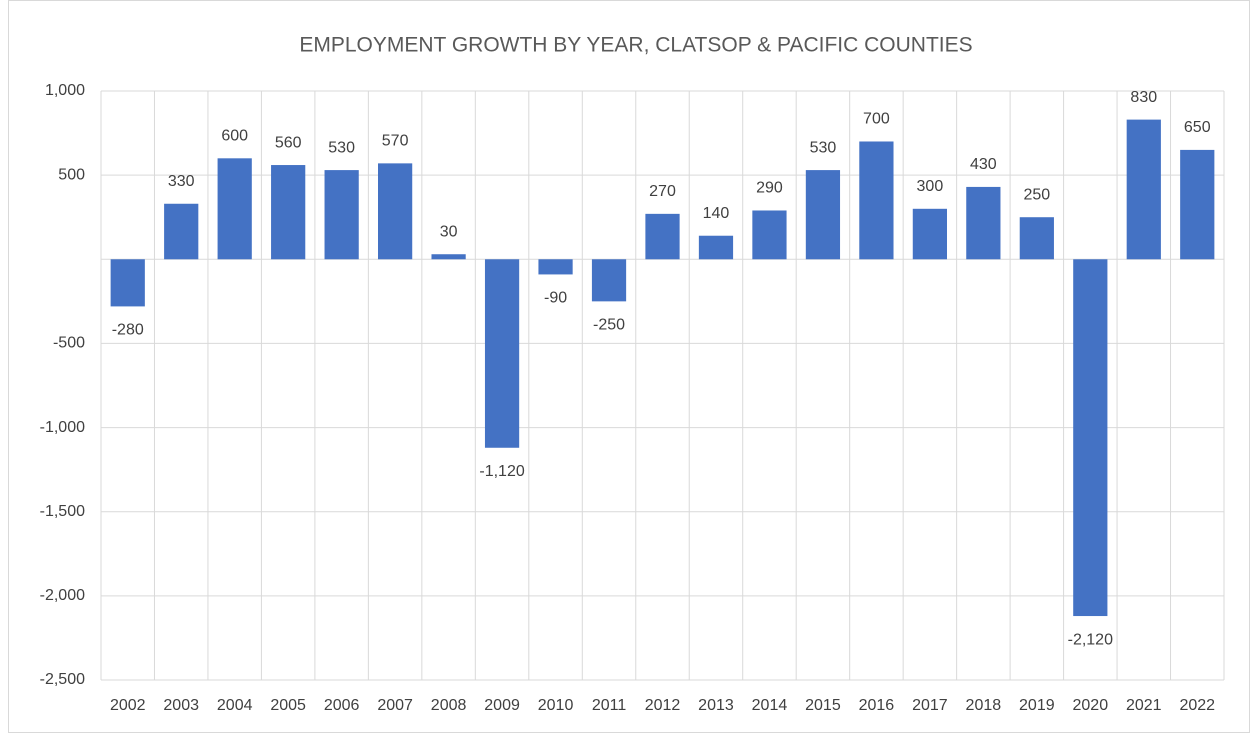  I want to click on x-tick-label: 2006, so click(342, 705).